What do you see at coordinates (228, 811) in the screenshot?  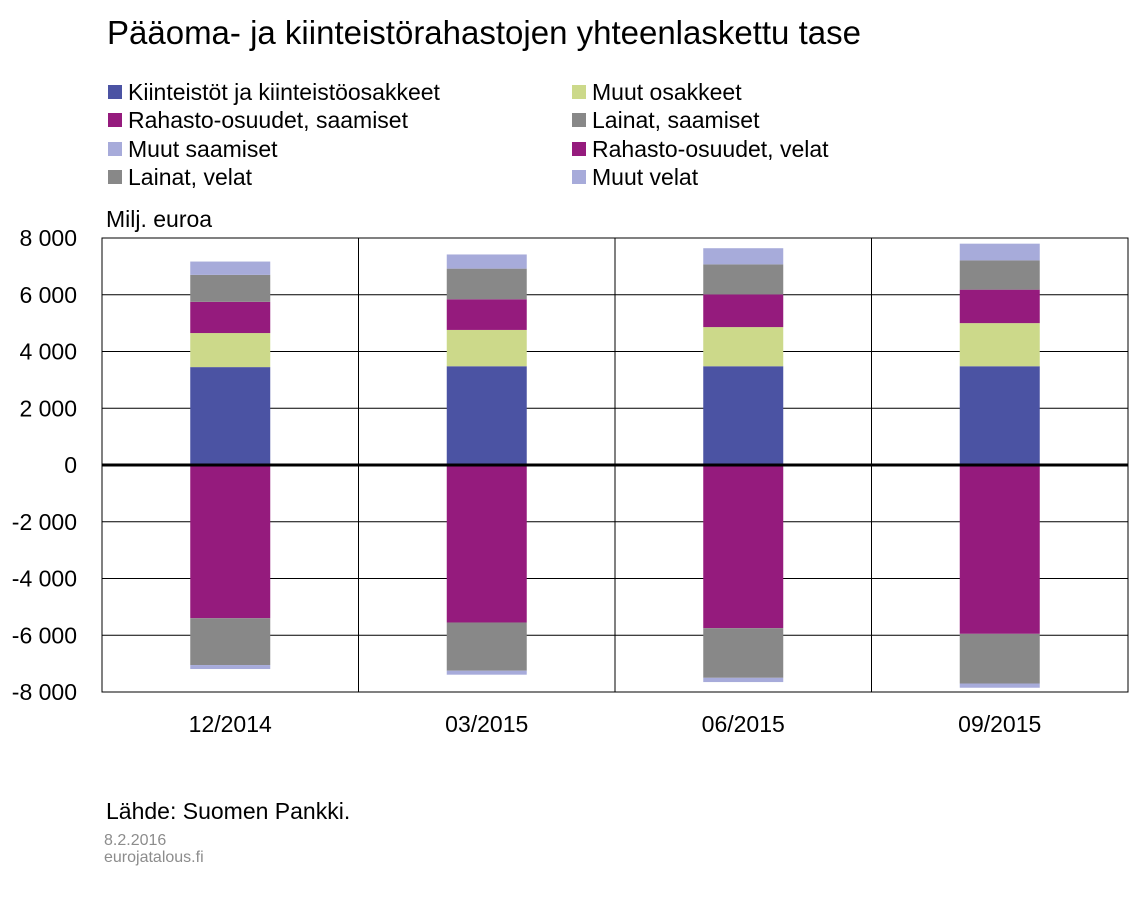 I see `source-note: Lähde: Suomen Pankki.` at bounding box center [228, 811].